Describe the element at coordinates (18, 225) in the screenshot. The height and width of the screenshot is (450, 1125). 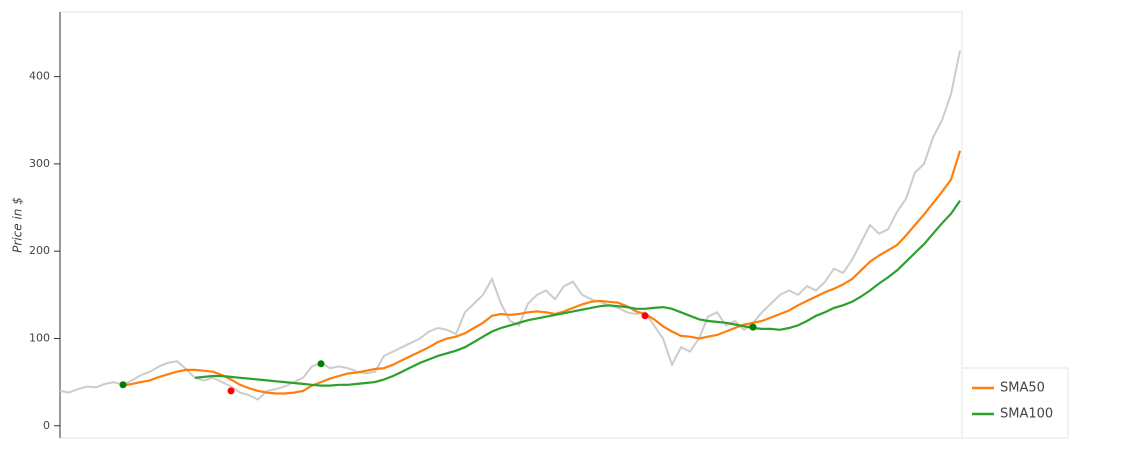
I see `y-axis-label: Price in $` at that location.